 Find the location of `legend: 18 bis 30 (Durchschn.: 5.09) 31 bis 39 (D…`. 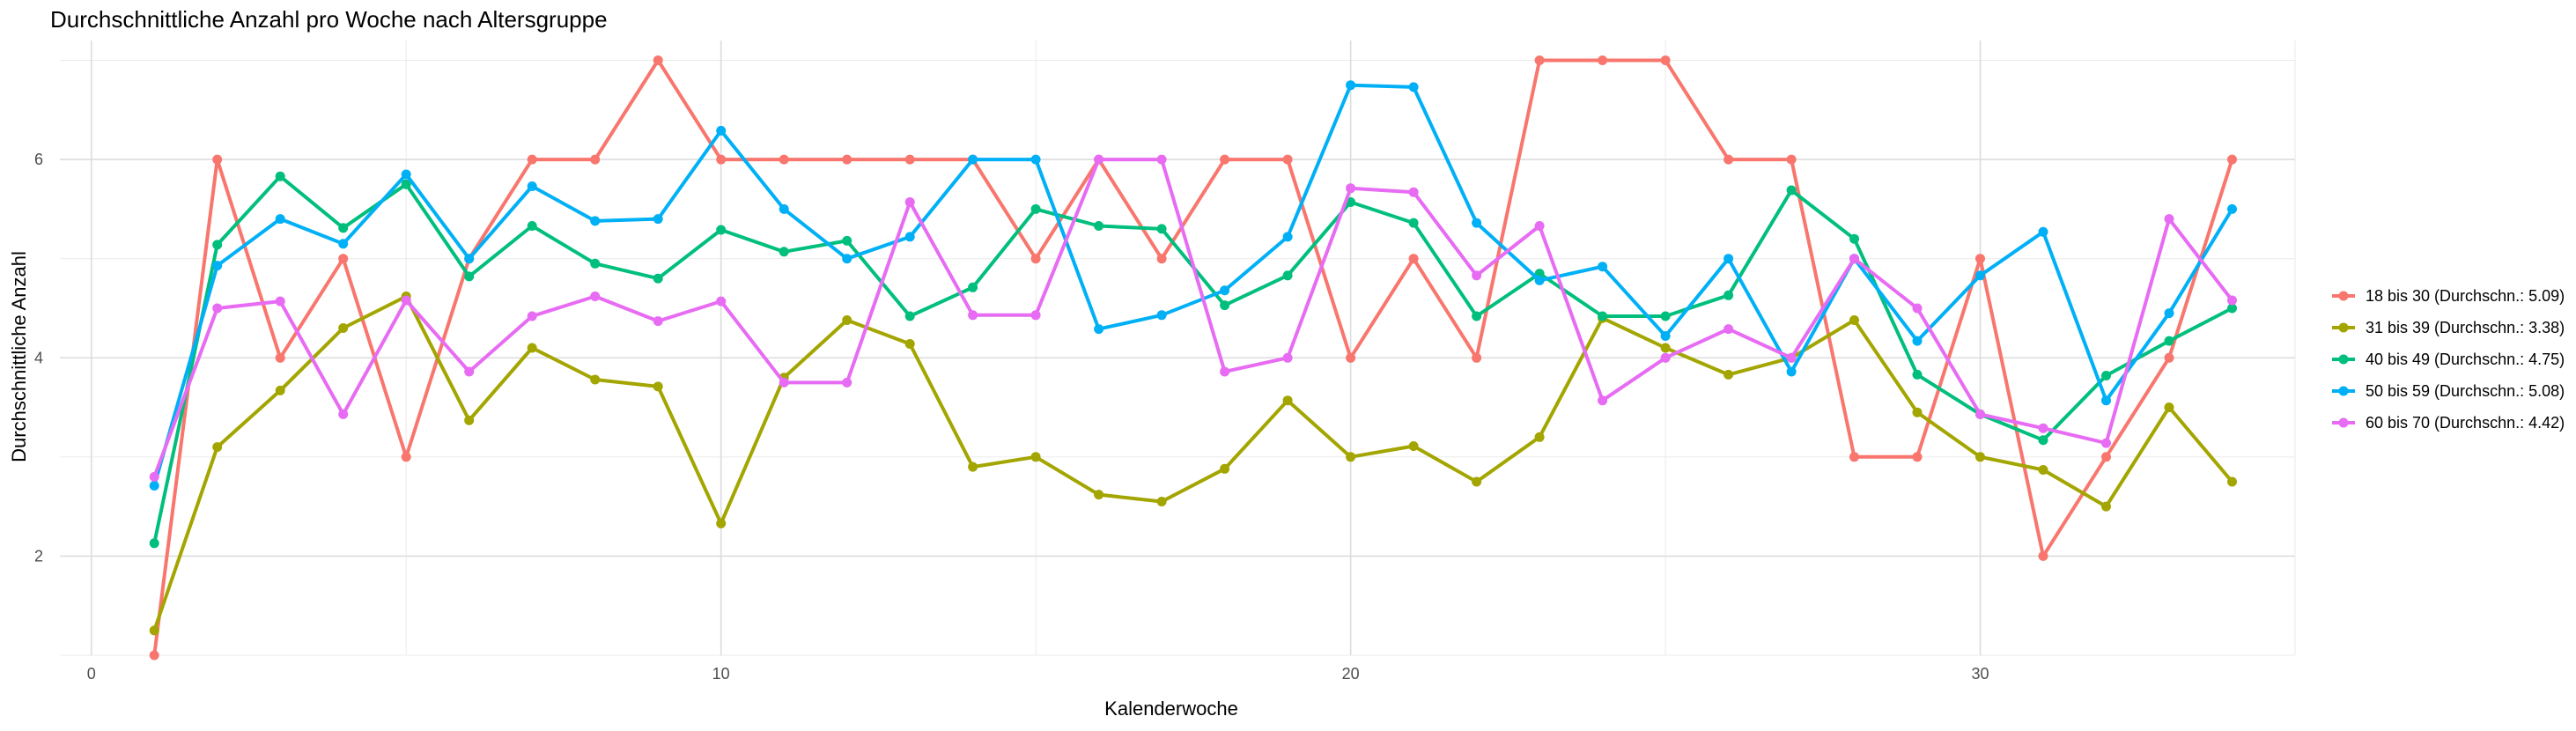

legend: 18 bis 30 (Durchschn.: 5.09) 31 bis 39 (D… is located at coordinates (2448, 359).